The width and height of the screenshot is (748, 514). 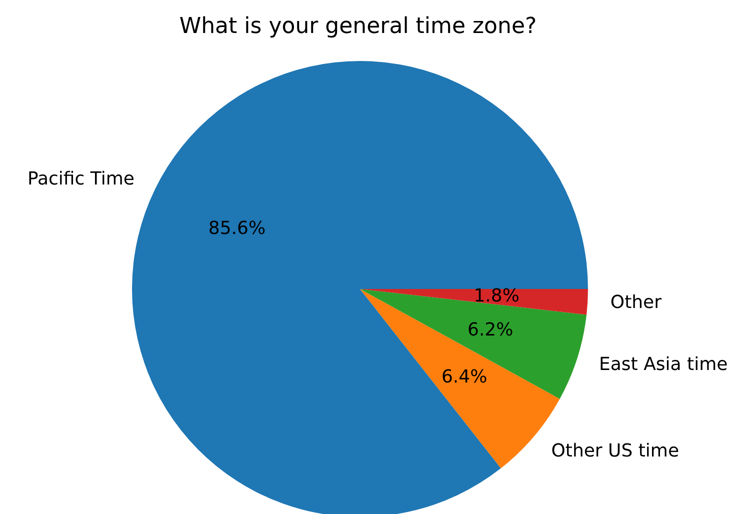 I want to click on slice-label: Pacific Time, so click(x=80, y=179).